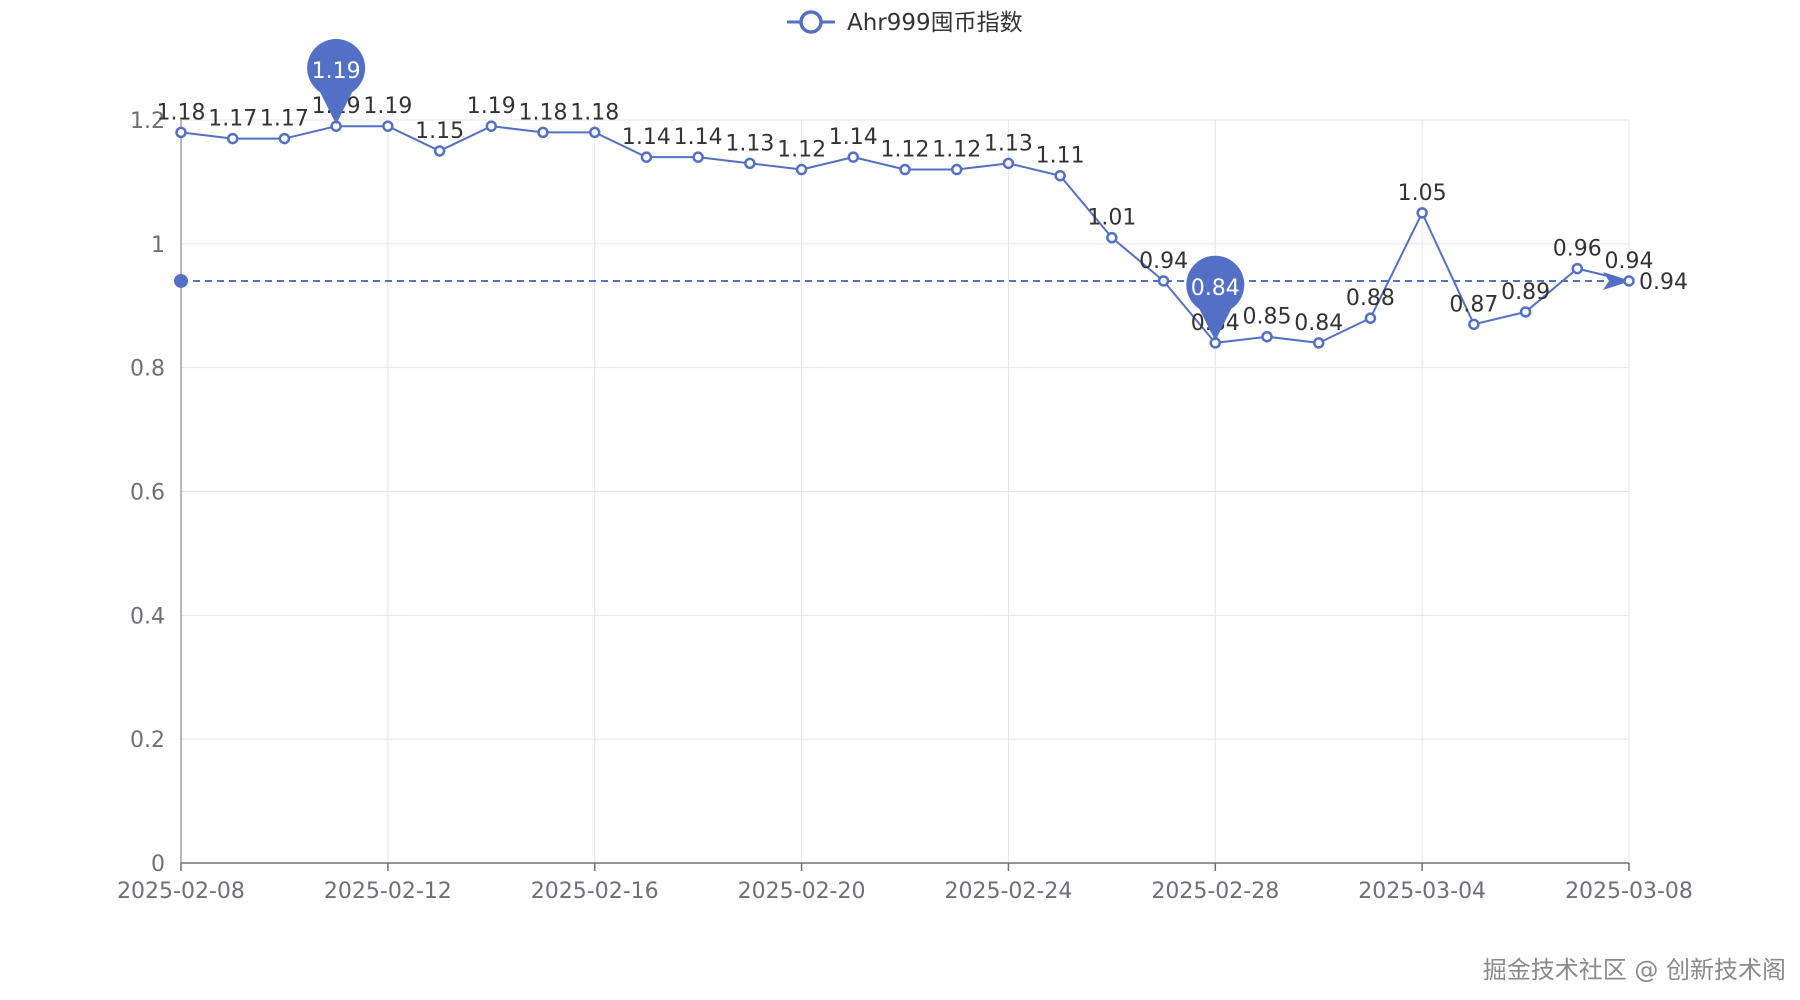 This screenshot has height=1000, width=1800. I want to click on data-label: 1.11, so click(1060, 156).